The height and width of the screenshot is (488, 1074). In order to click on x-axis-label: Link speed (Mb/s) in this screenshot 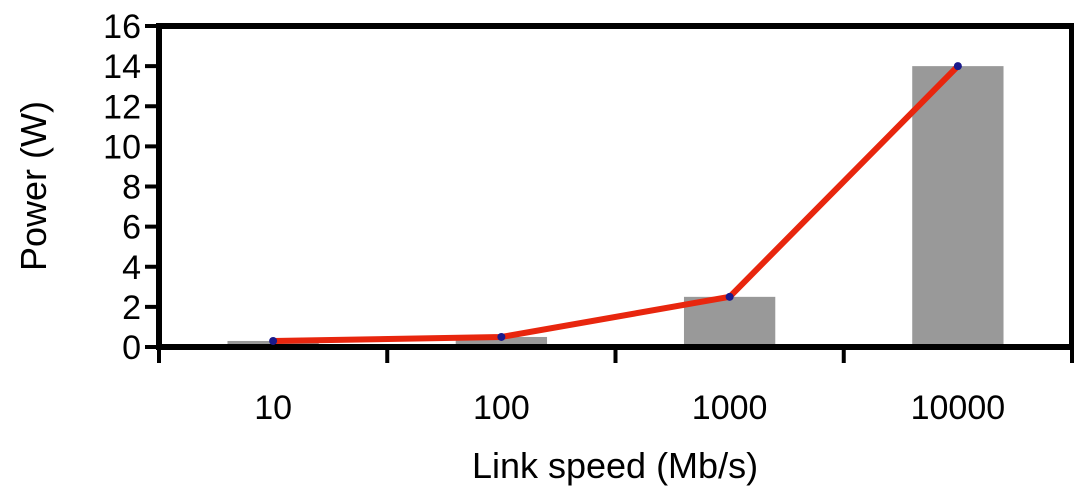, I will do `click(615, 465)`.